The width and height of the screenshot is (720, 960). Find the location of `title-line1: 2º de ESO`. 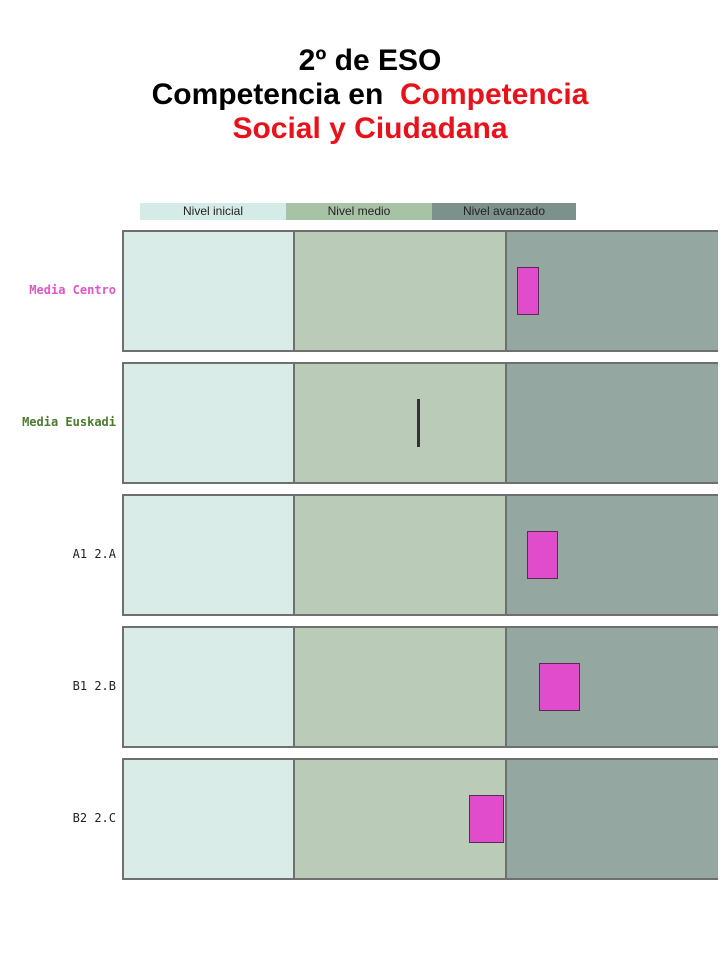

title-line1: 2º de ESO is located at coordinates (370, 60).